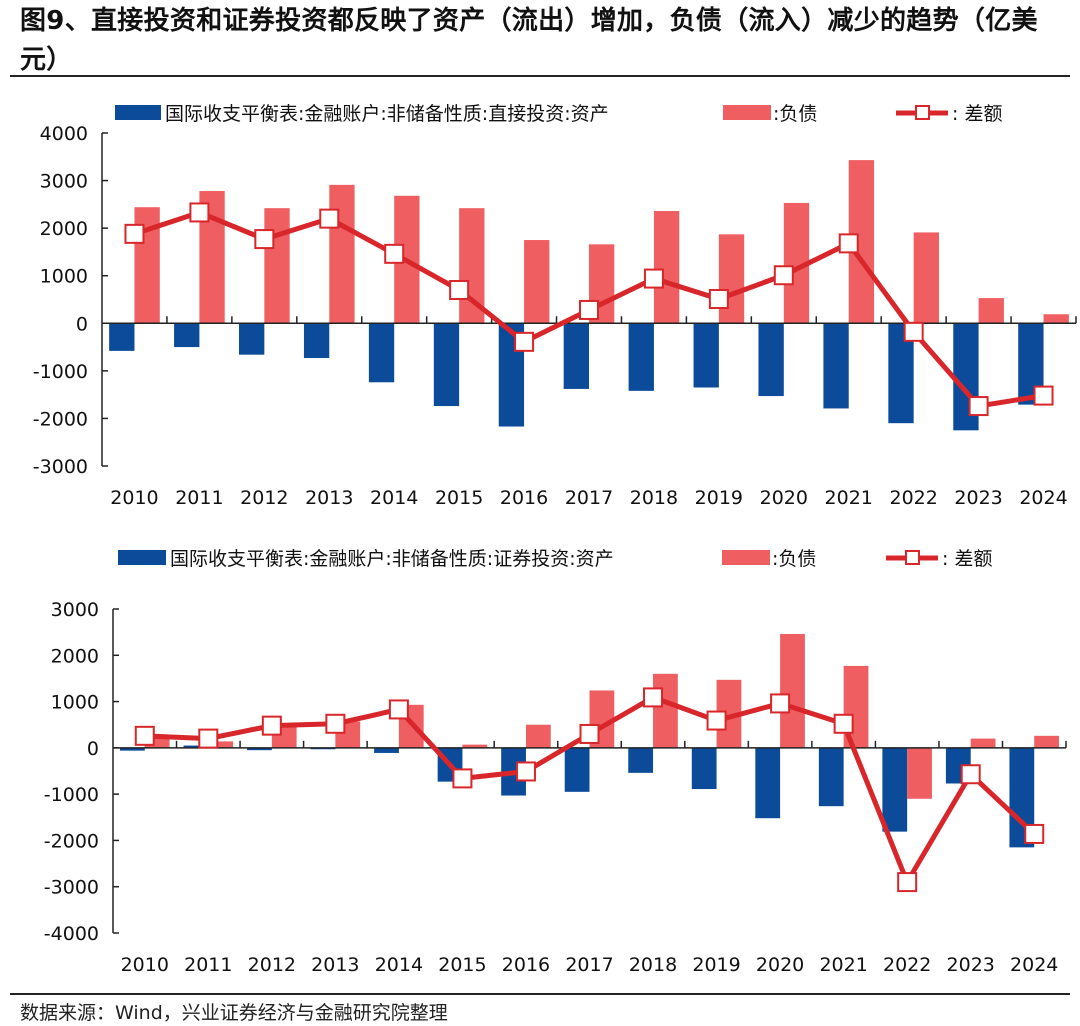 The image size is (1080, 1026). Describe the element at coordinates (978, 498) in the screenshot. I see `x-tick-label: 2023` at that location.